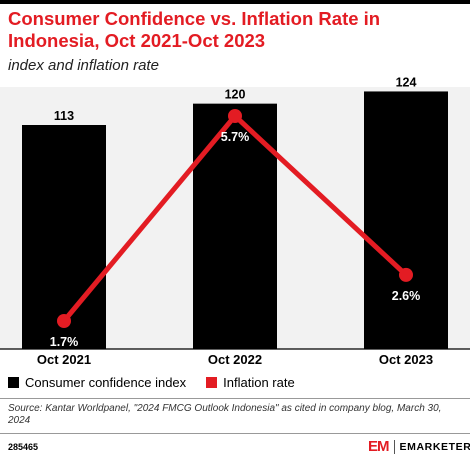 This screenshot has height=460, width=470. Describe the element at coordinates (235, 359) in the screenshot. I see `x-tick-label-2: Oct 2022` at that location.